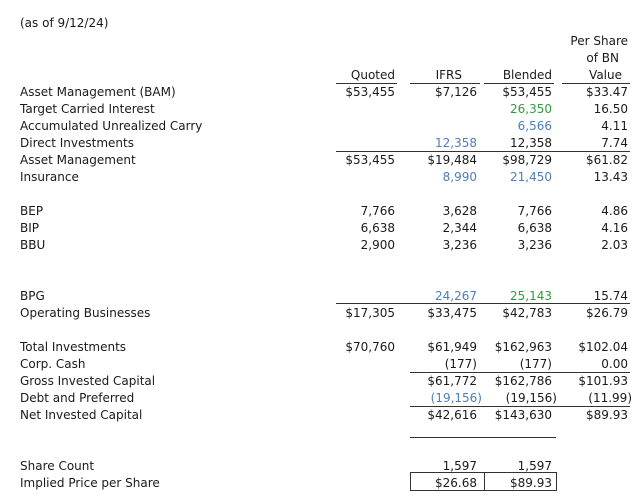 The height and width of the screenshot is (496, 641). I want to click on cell-ifrs: $19,484, so click(452, 160).